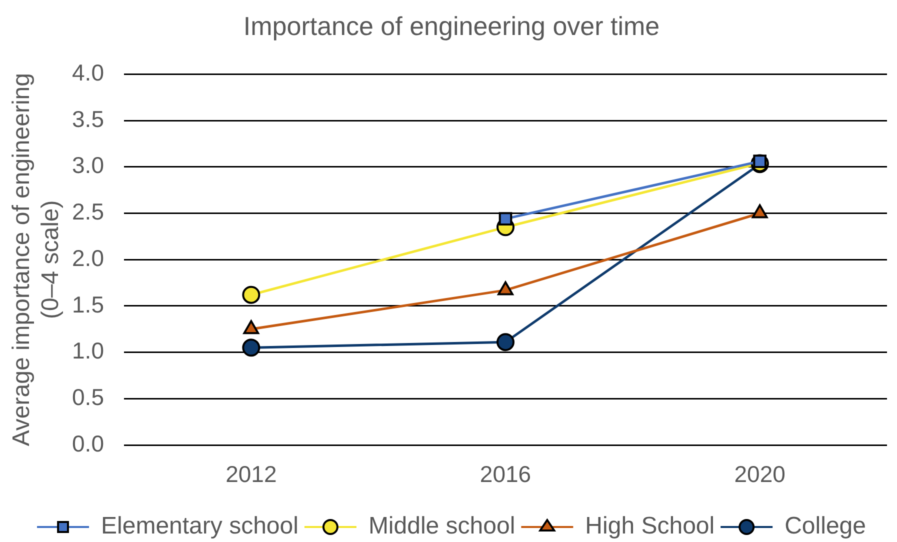  Describe the element at coordinates (88, 165) in the screenshot. I see `y-tick-label: 3.0` at that location.